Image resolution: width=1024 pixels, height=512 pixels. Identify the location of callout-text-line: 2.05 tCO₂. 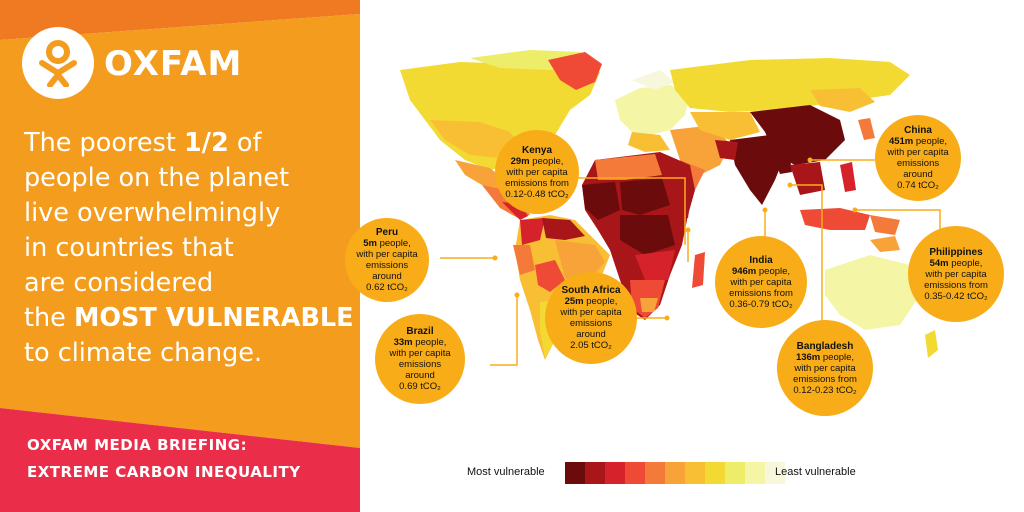
(591, 345).